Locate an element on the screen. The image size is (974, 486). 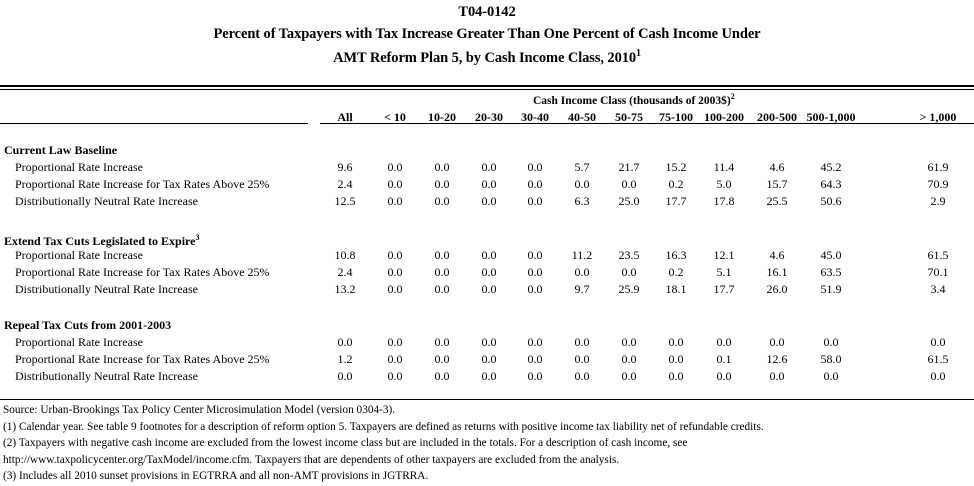
table-cell: 5.1 is located at coordinates (724, 272).